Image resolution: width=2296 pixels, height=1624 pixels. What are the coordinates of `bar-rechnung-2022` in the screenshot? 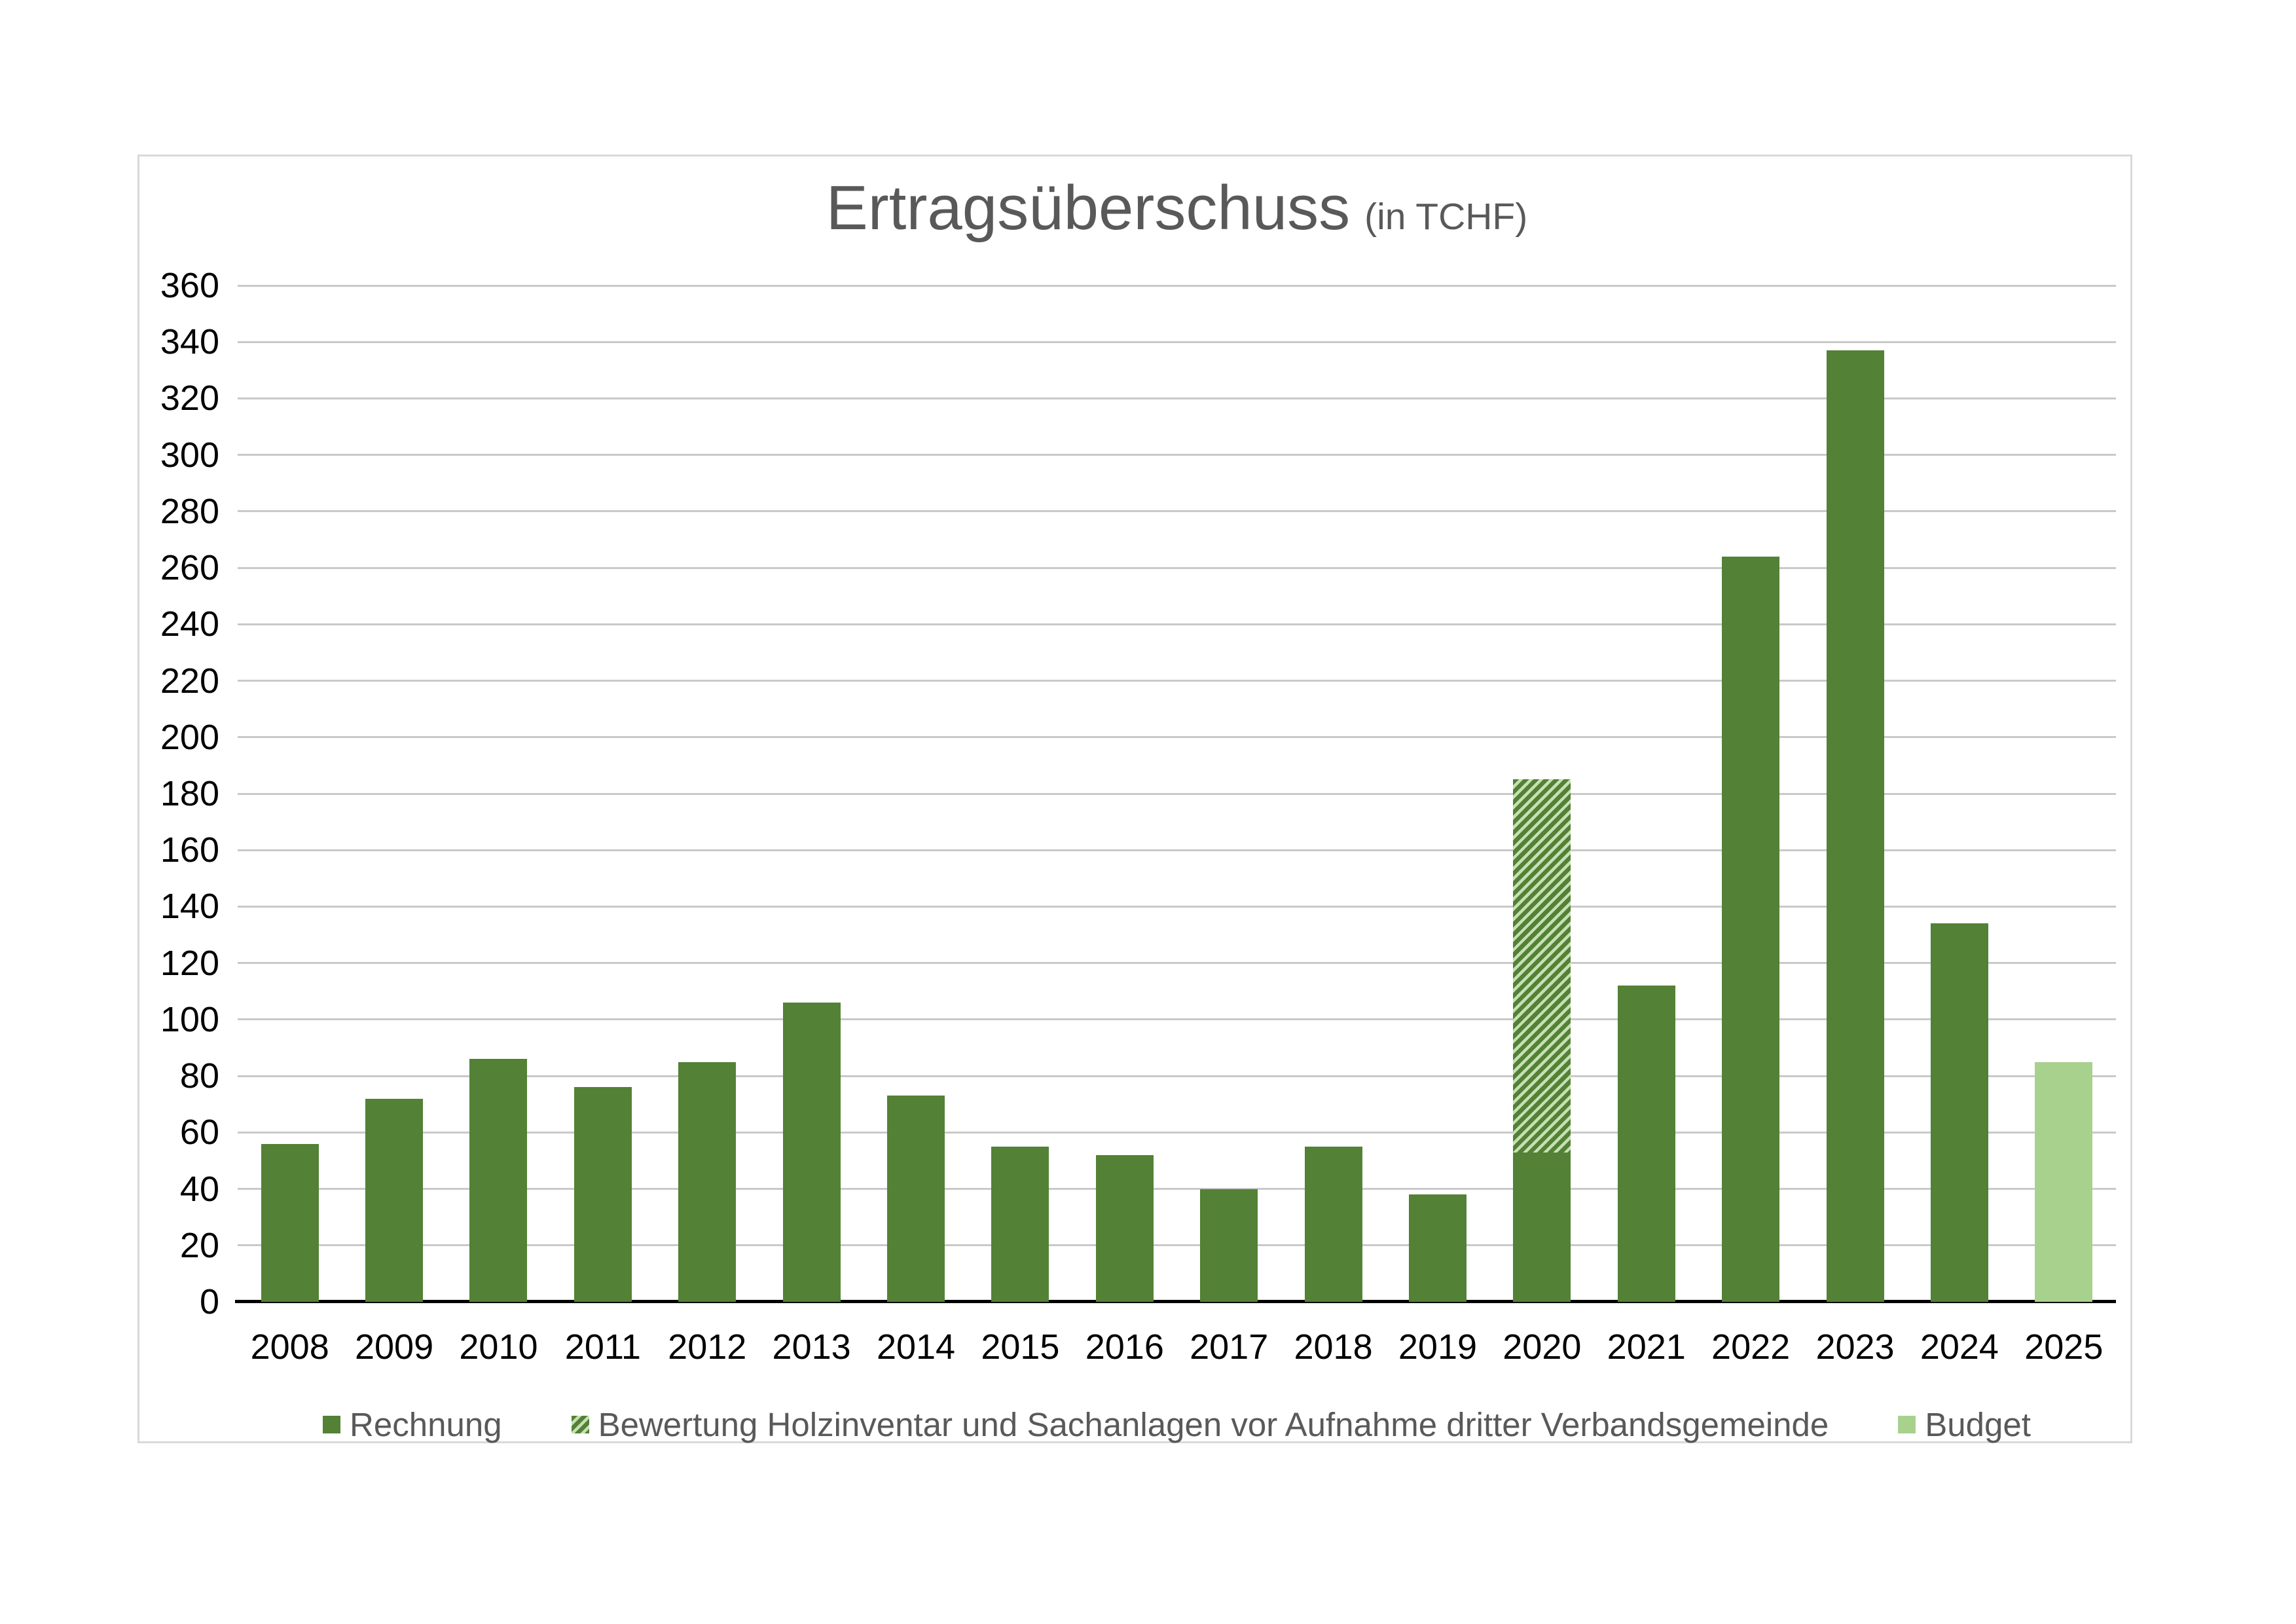 It's located at (1751, 929).